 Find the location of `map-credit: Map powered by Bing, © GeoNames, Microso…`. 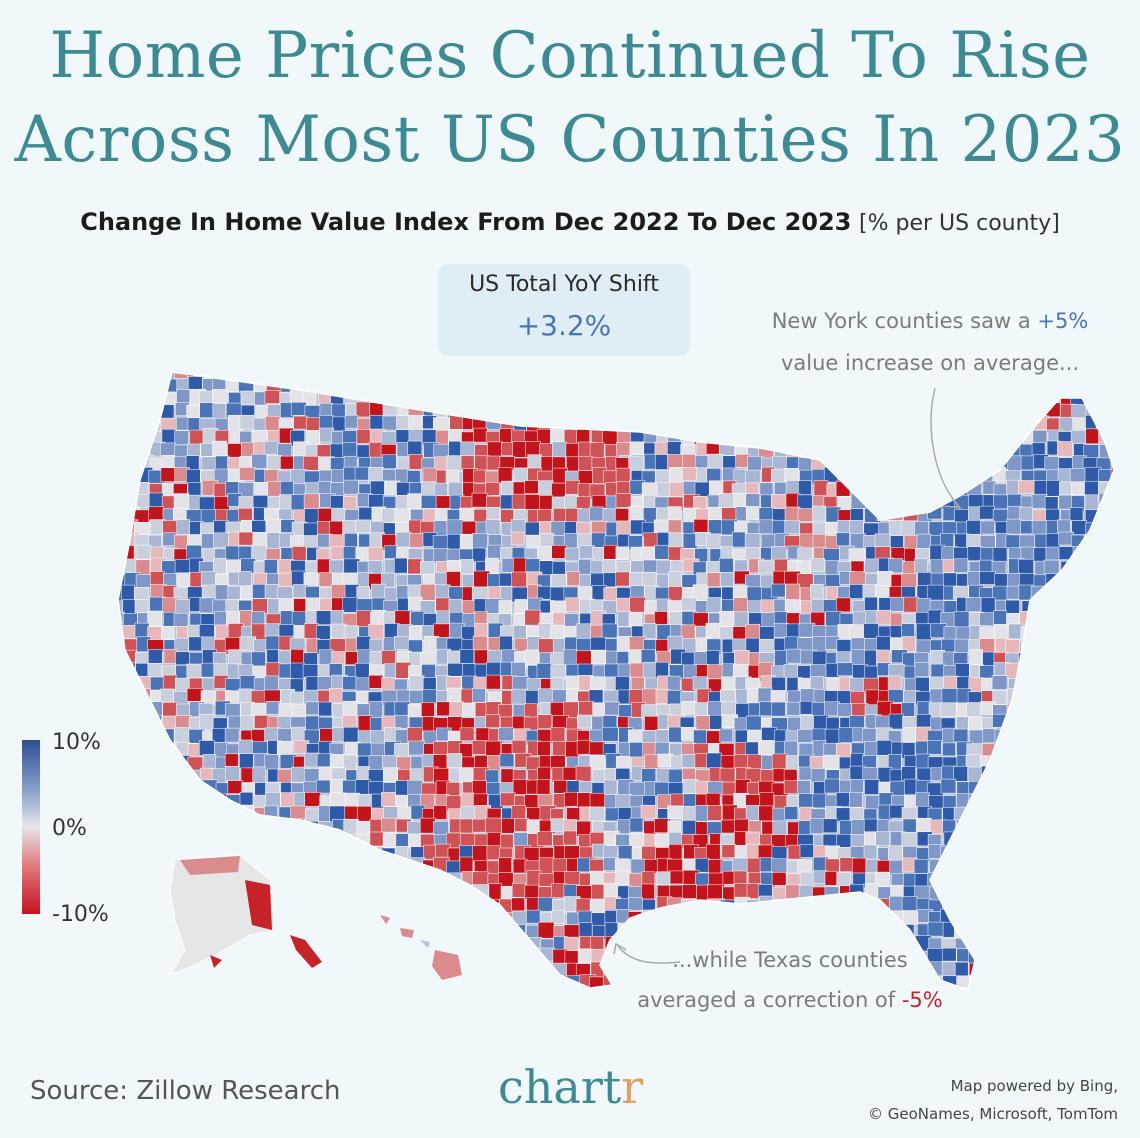

map-credit: Map powered by Bing, © GeoNames, Microso… is located at coordinates (993, 1100).